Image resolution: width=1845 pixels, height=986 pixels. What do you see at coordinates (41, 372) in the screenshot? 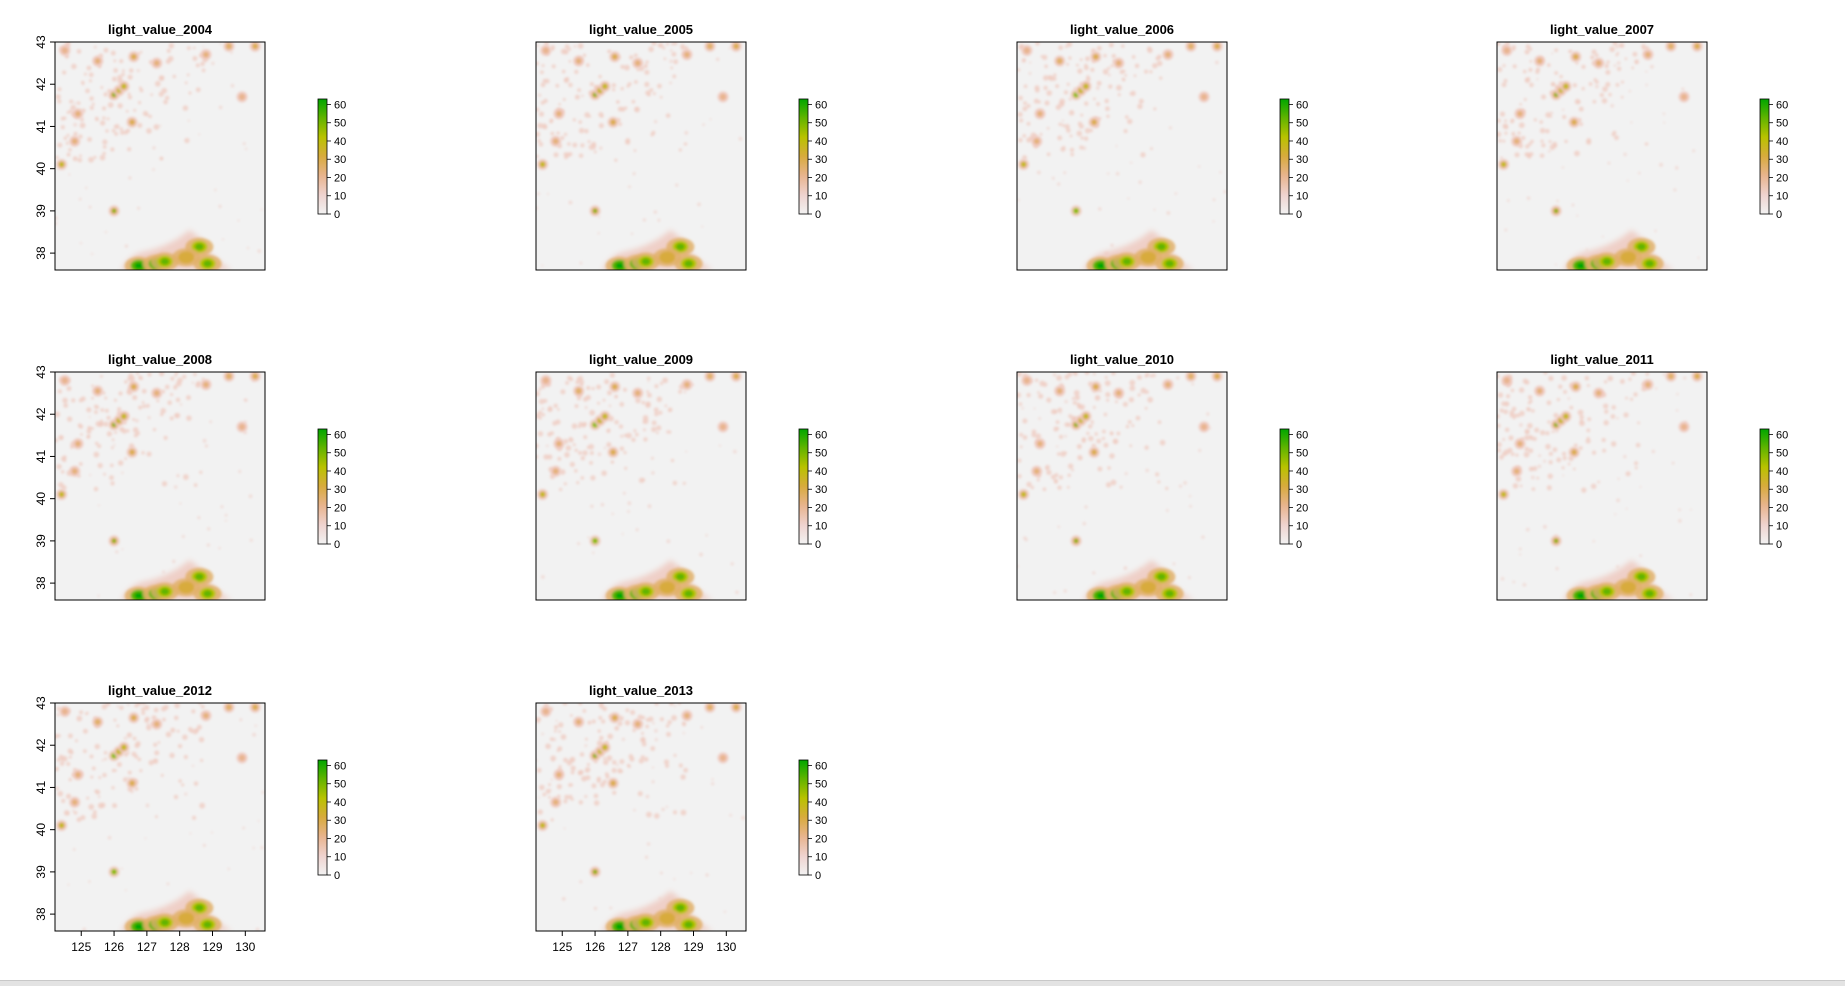
I see `y-tick-label: 43` at bounding box center [41, 372].